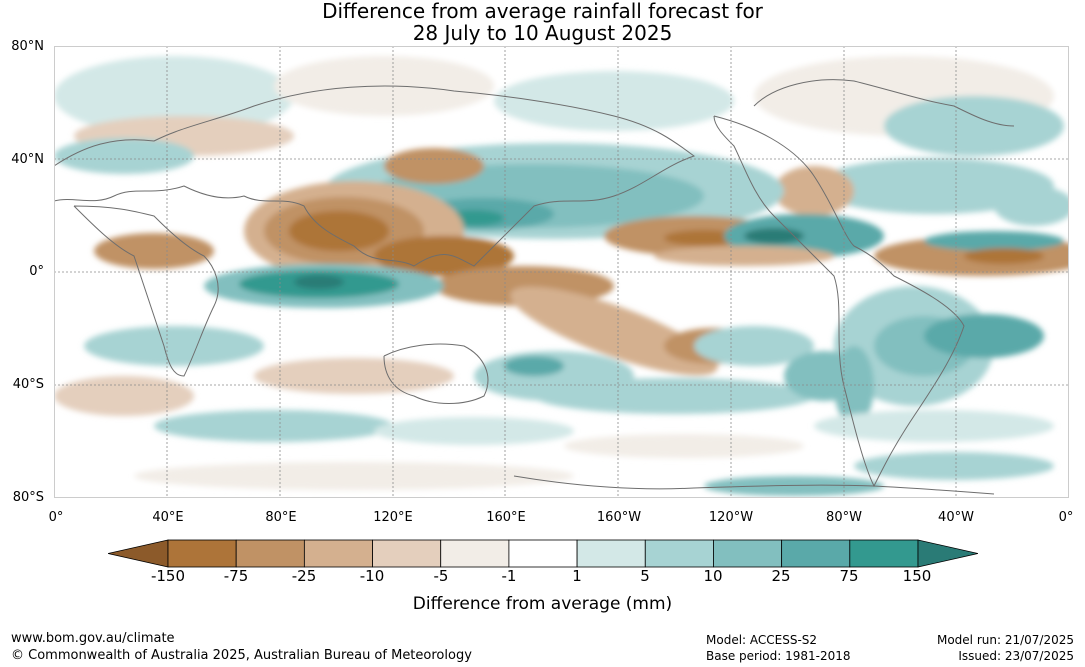 The height and width of the screenshot is (667, 1085). What do you see at coordinates (645, 576) in the screenshot?
I see `colorbar-tick-label: 5` at bounding box center [645, 576].